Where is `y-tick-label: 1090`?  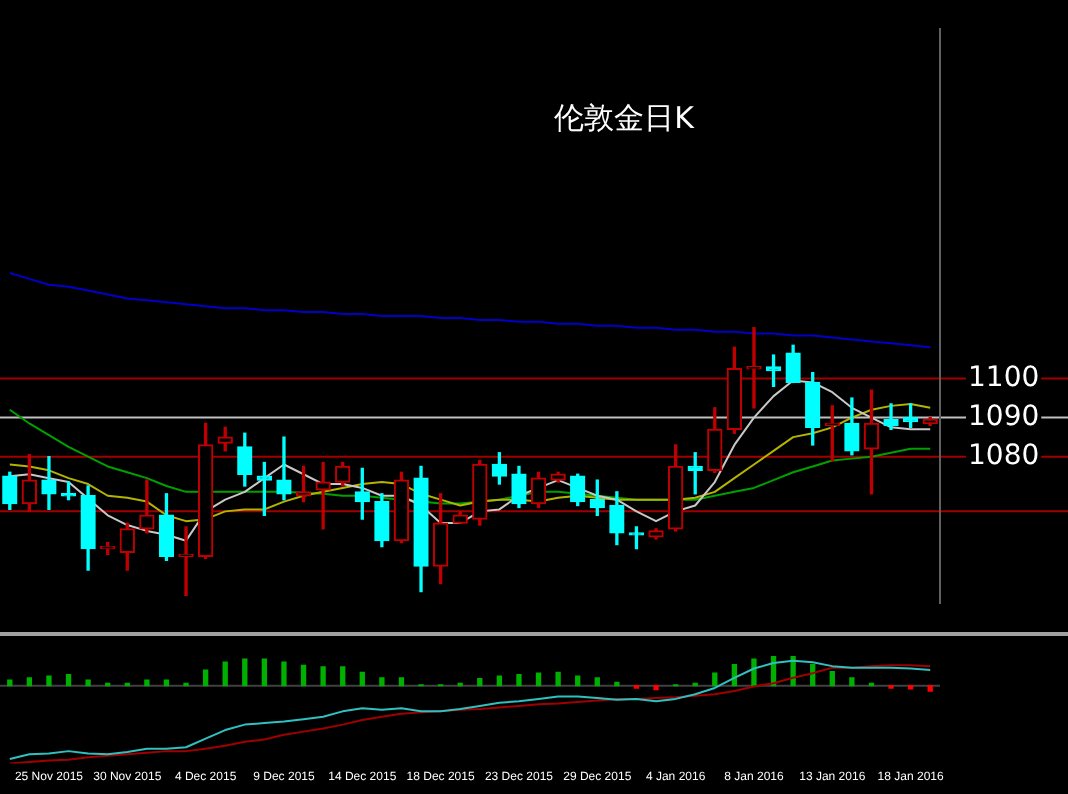
y-tick-label: 1090 is located at coordinates (1004, 416).